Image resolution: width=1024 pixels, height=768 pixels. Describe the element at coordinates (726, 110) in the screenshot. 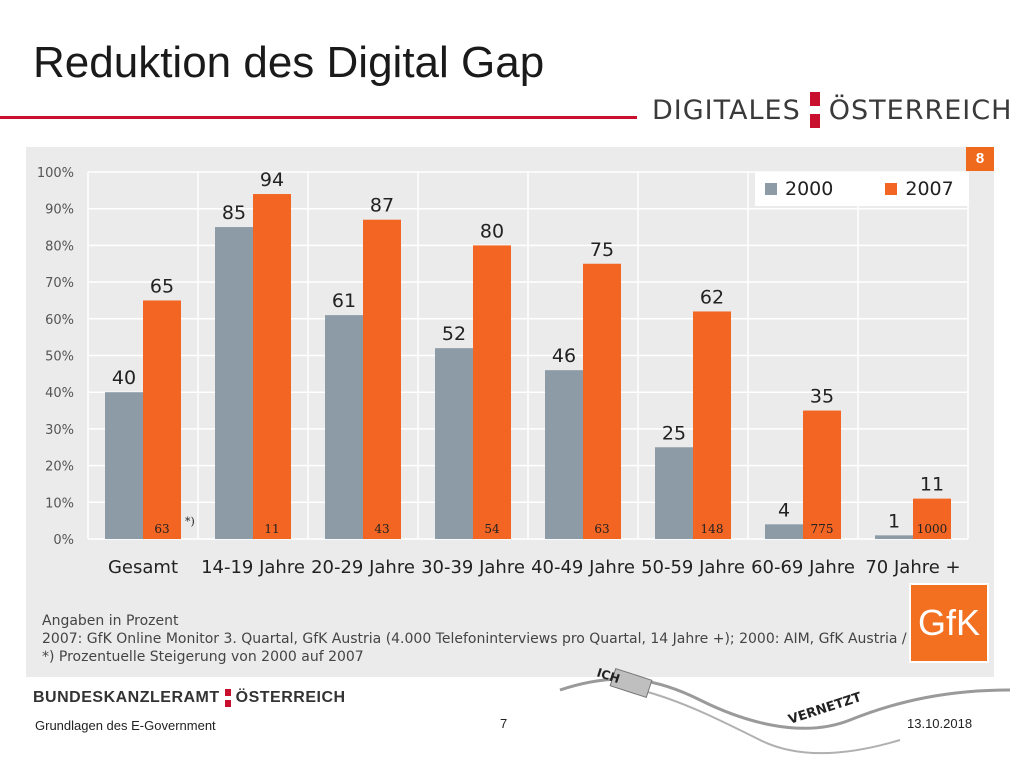

I see `brand-left-text: DIGITALES` at that location.